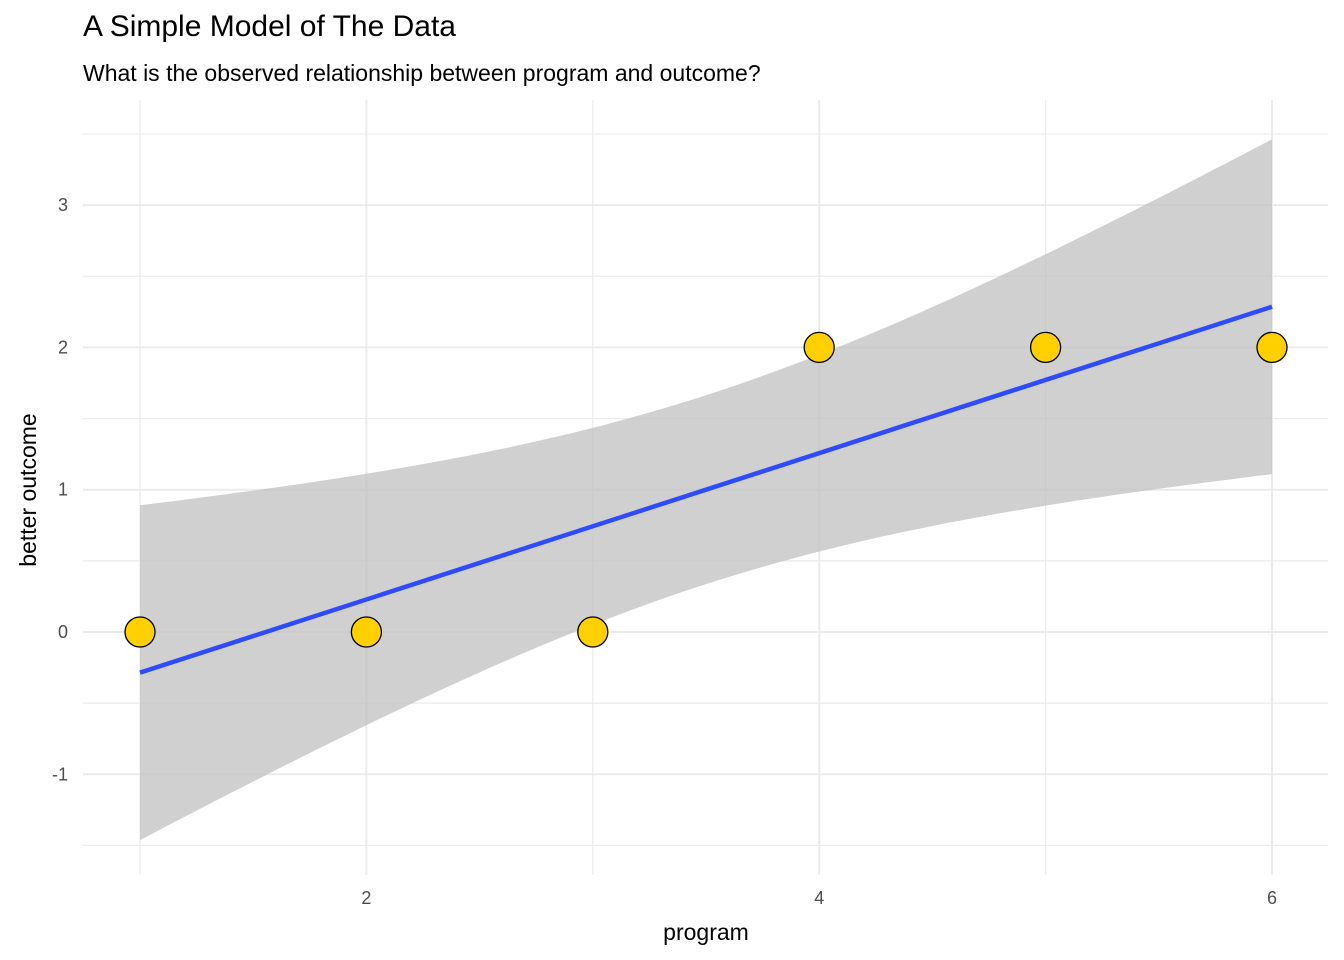  I want to click on x-axis-label: program, so click(706, 932).